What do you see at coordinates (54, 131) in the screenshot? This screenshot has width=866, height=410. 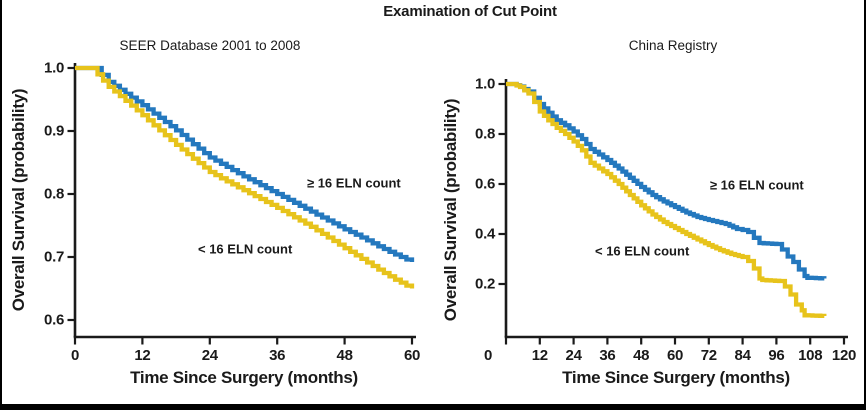 I see `y-tick-label: 0.9` at bounding box center [54, 131].